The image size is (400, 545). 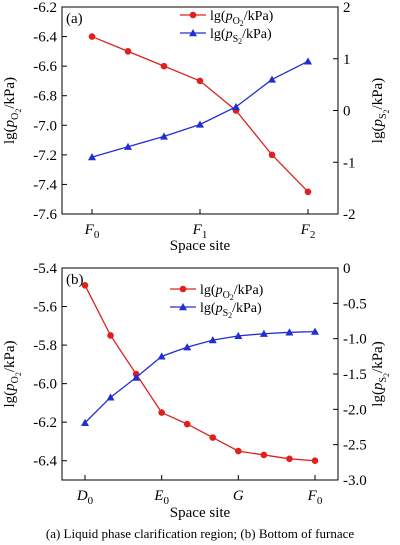 What do you see at coordinates (355, 410) in the screenshot?
I see `right-tick-label: -2.0` at bounding box center [355, 410].